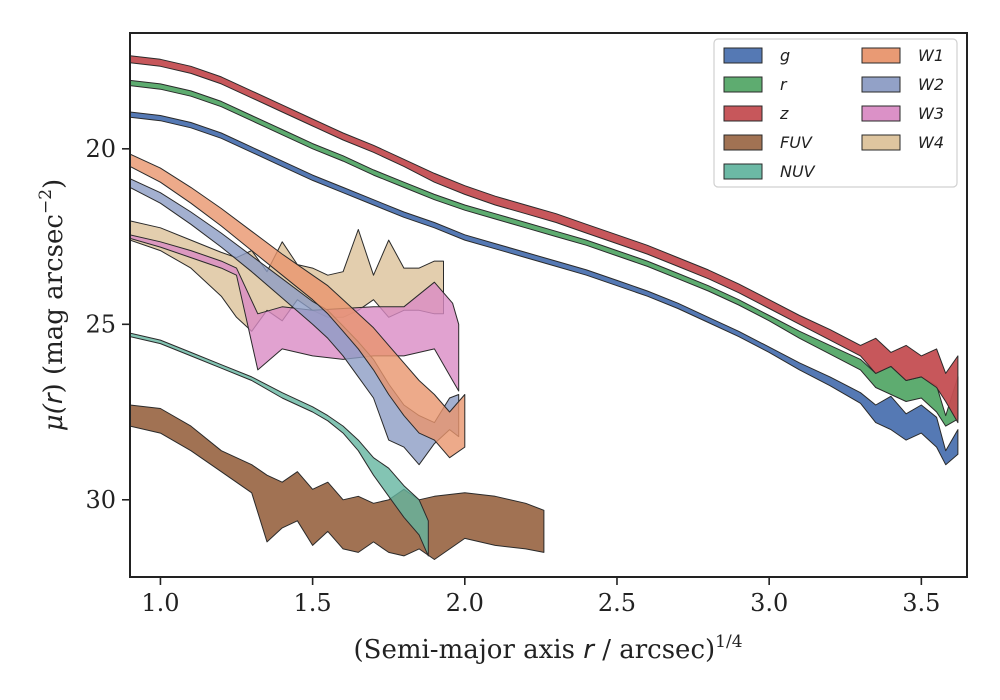 This screenshot has height=700, width=1000. Describe the element at coordinates (540, 597) in the screenshot. I see `x-axis-ticks: 1.0 1.5 2.0 2.5 3.0 3.5` at that location.